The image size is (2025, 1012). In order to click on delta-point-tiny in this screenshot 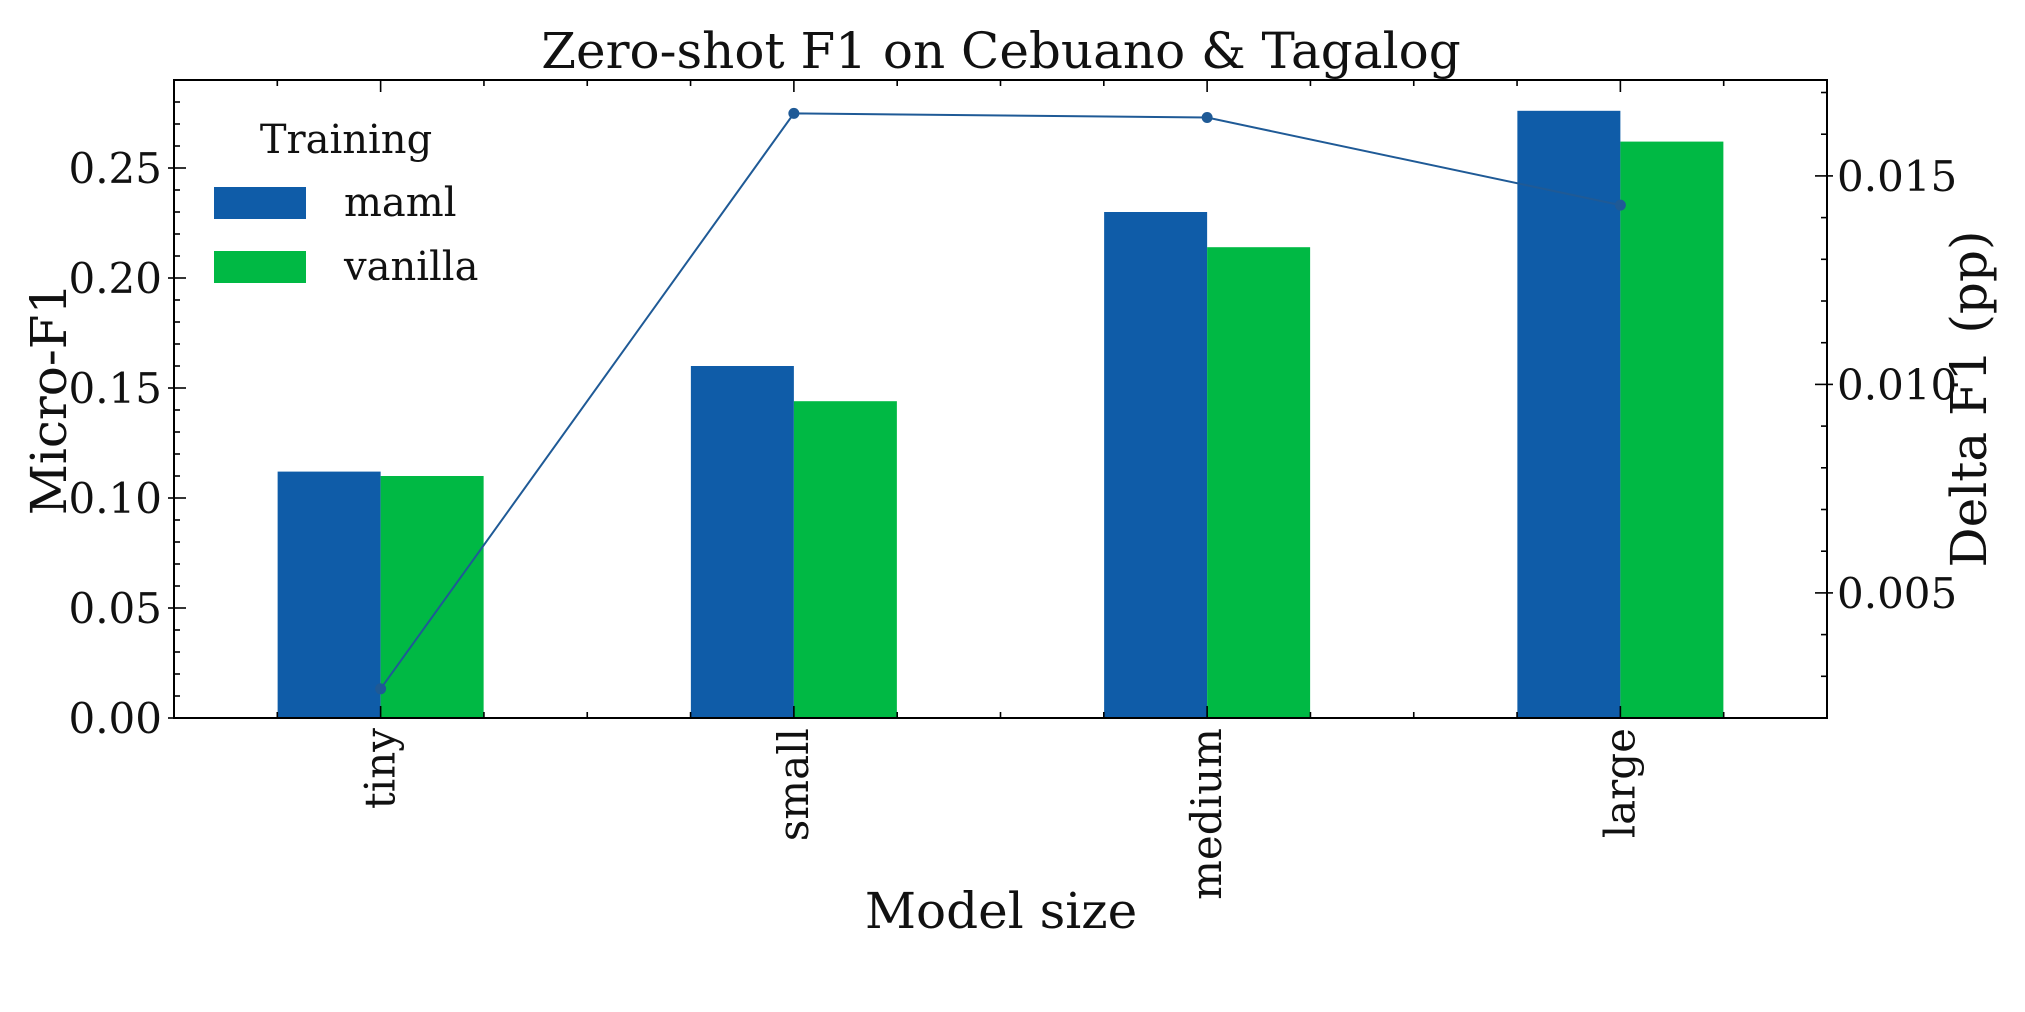, I will do `click(381, 689)`.